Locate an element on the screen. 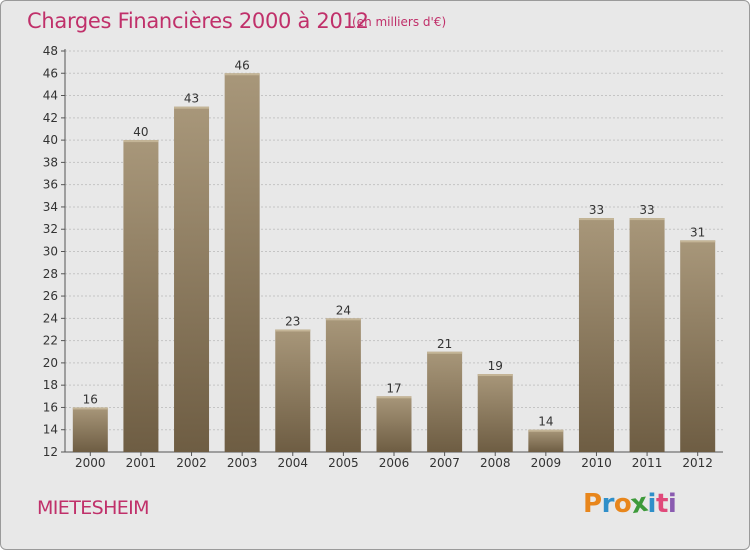  x-tick-label: 2009 is located at coordinates (546, 463).